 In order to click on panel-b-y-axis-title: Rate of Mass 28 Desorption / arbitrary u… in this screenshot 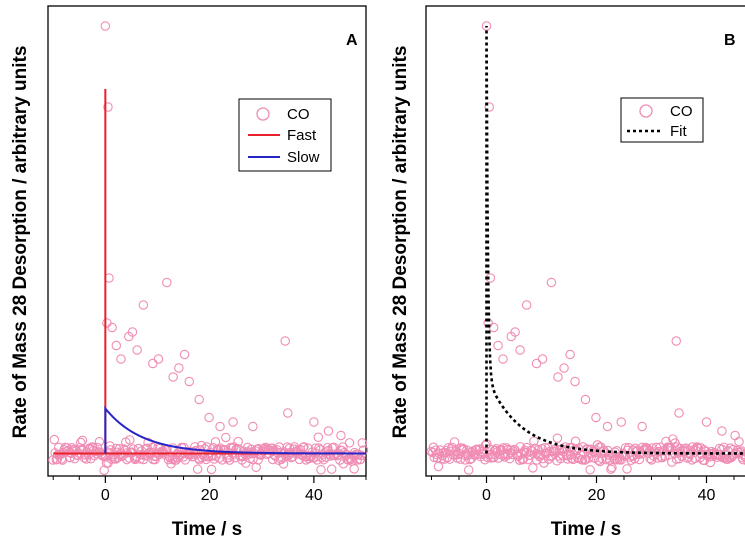, I will do `click(400, 242)`.